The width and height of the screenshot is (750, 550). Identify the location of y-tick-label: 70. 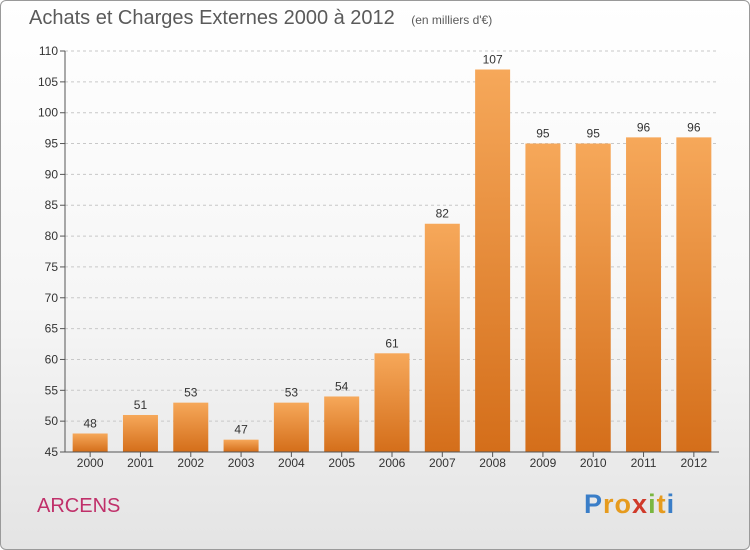
(52, 298).